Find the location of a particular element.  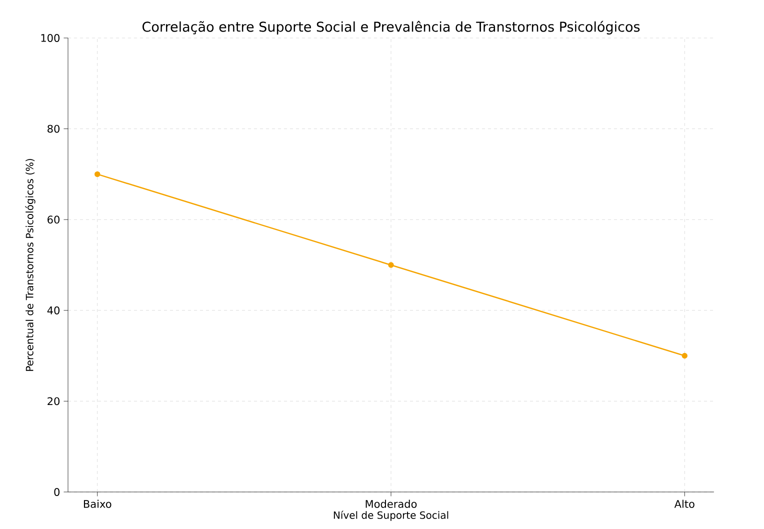

y-tick-label: 80 is located at coordinates (54, 128).